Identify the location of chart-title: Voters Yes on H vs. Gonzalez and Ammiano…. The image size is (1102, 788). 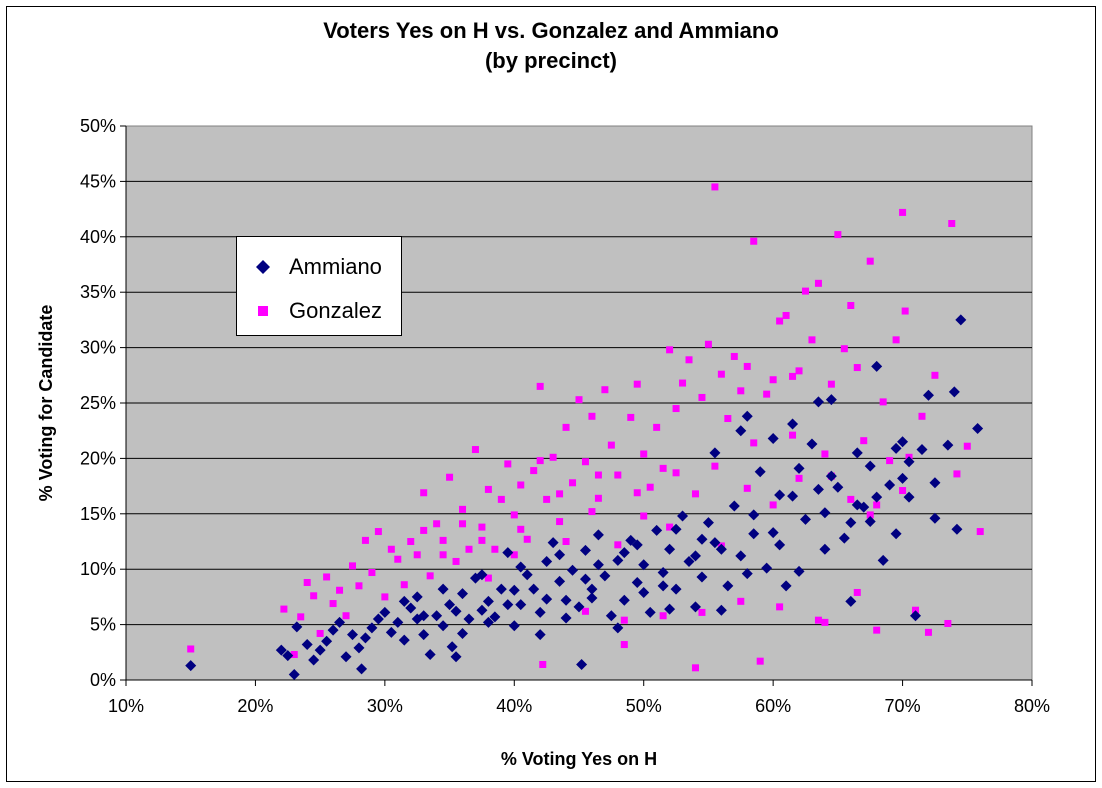
(551, 46).